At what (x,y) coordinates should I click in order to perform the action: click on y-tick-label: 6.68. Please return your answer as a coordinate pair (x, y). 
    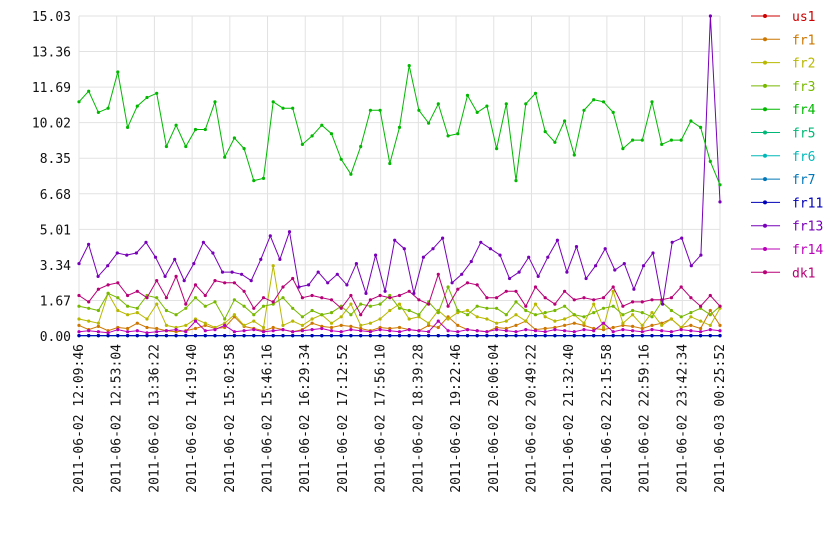
    Looking at the image, I should click on (55, 195).